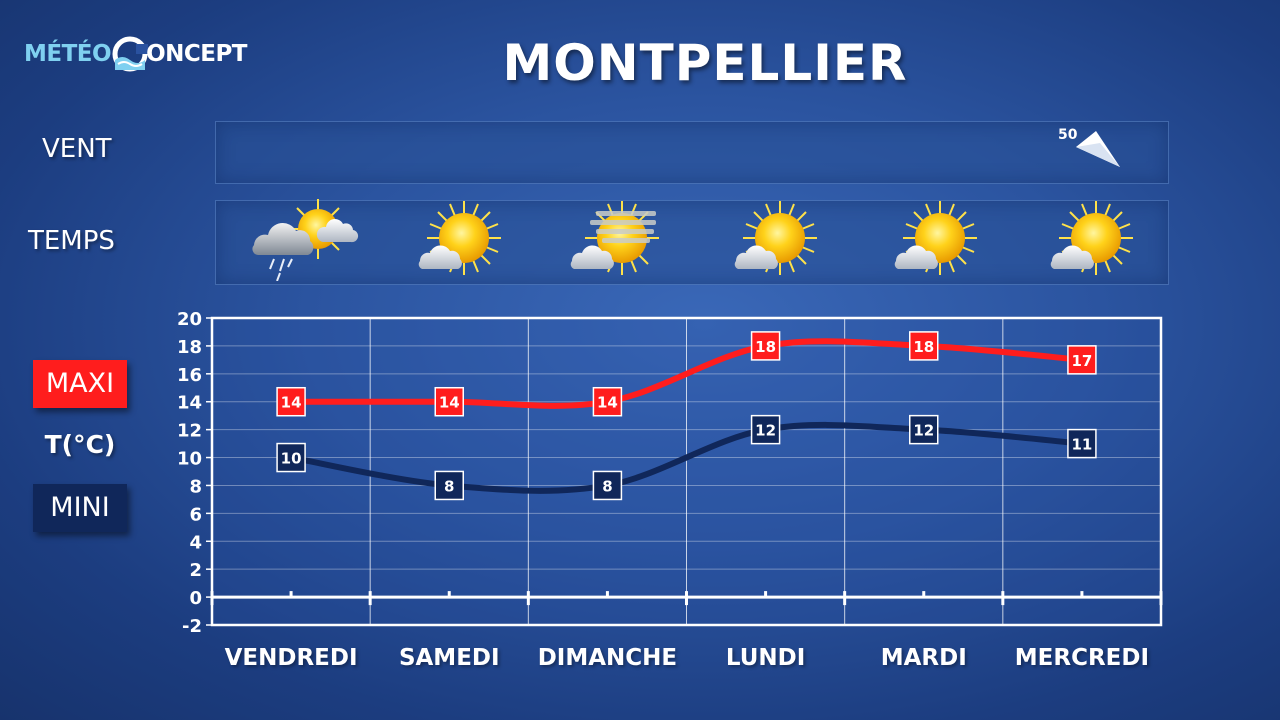 Image resolution: width=1280 pixels, height=720 pixels. Describe the element at coordinates (195, 514) in the screenshot. I see `y-tick-label: 6` at that location.